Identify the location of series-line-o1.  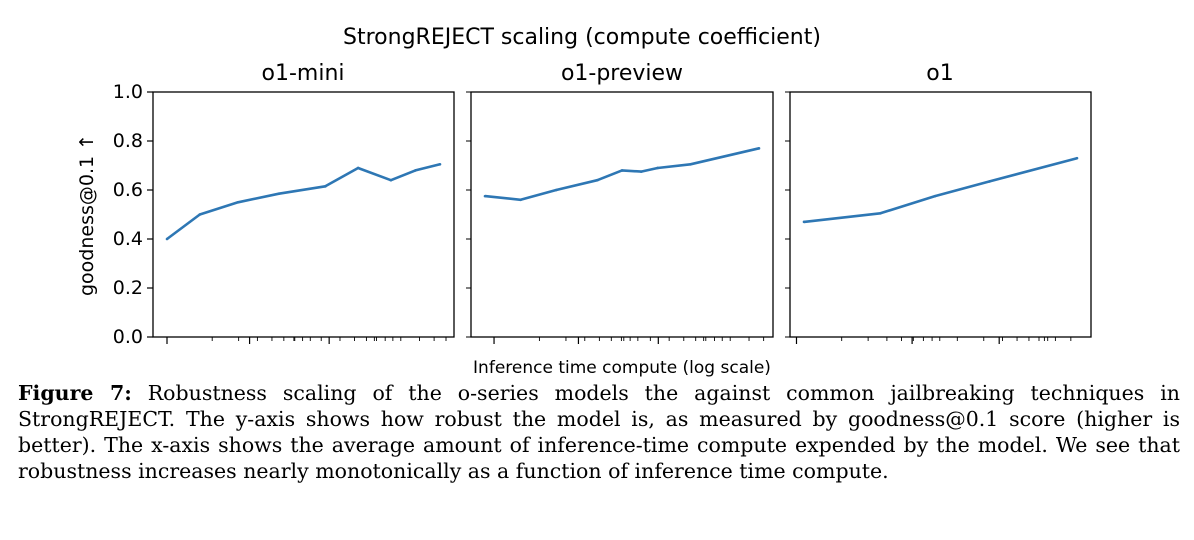
(940, 190).